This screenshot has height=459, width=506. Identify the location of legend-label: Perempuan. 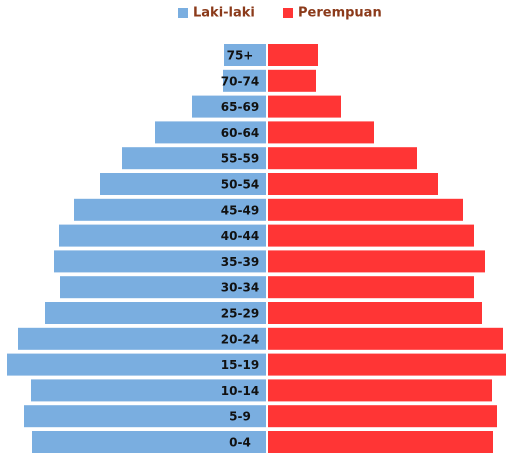
(340, 13).